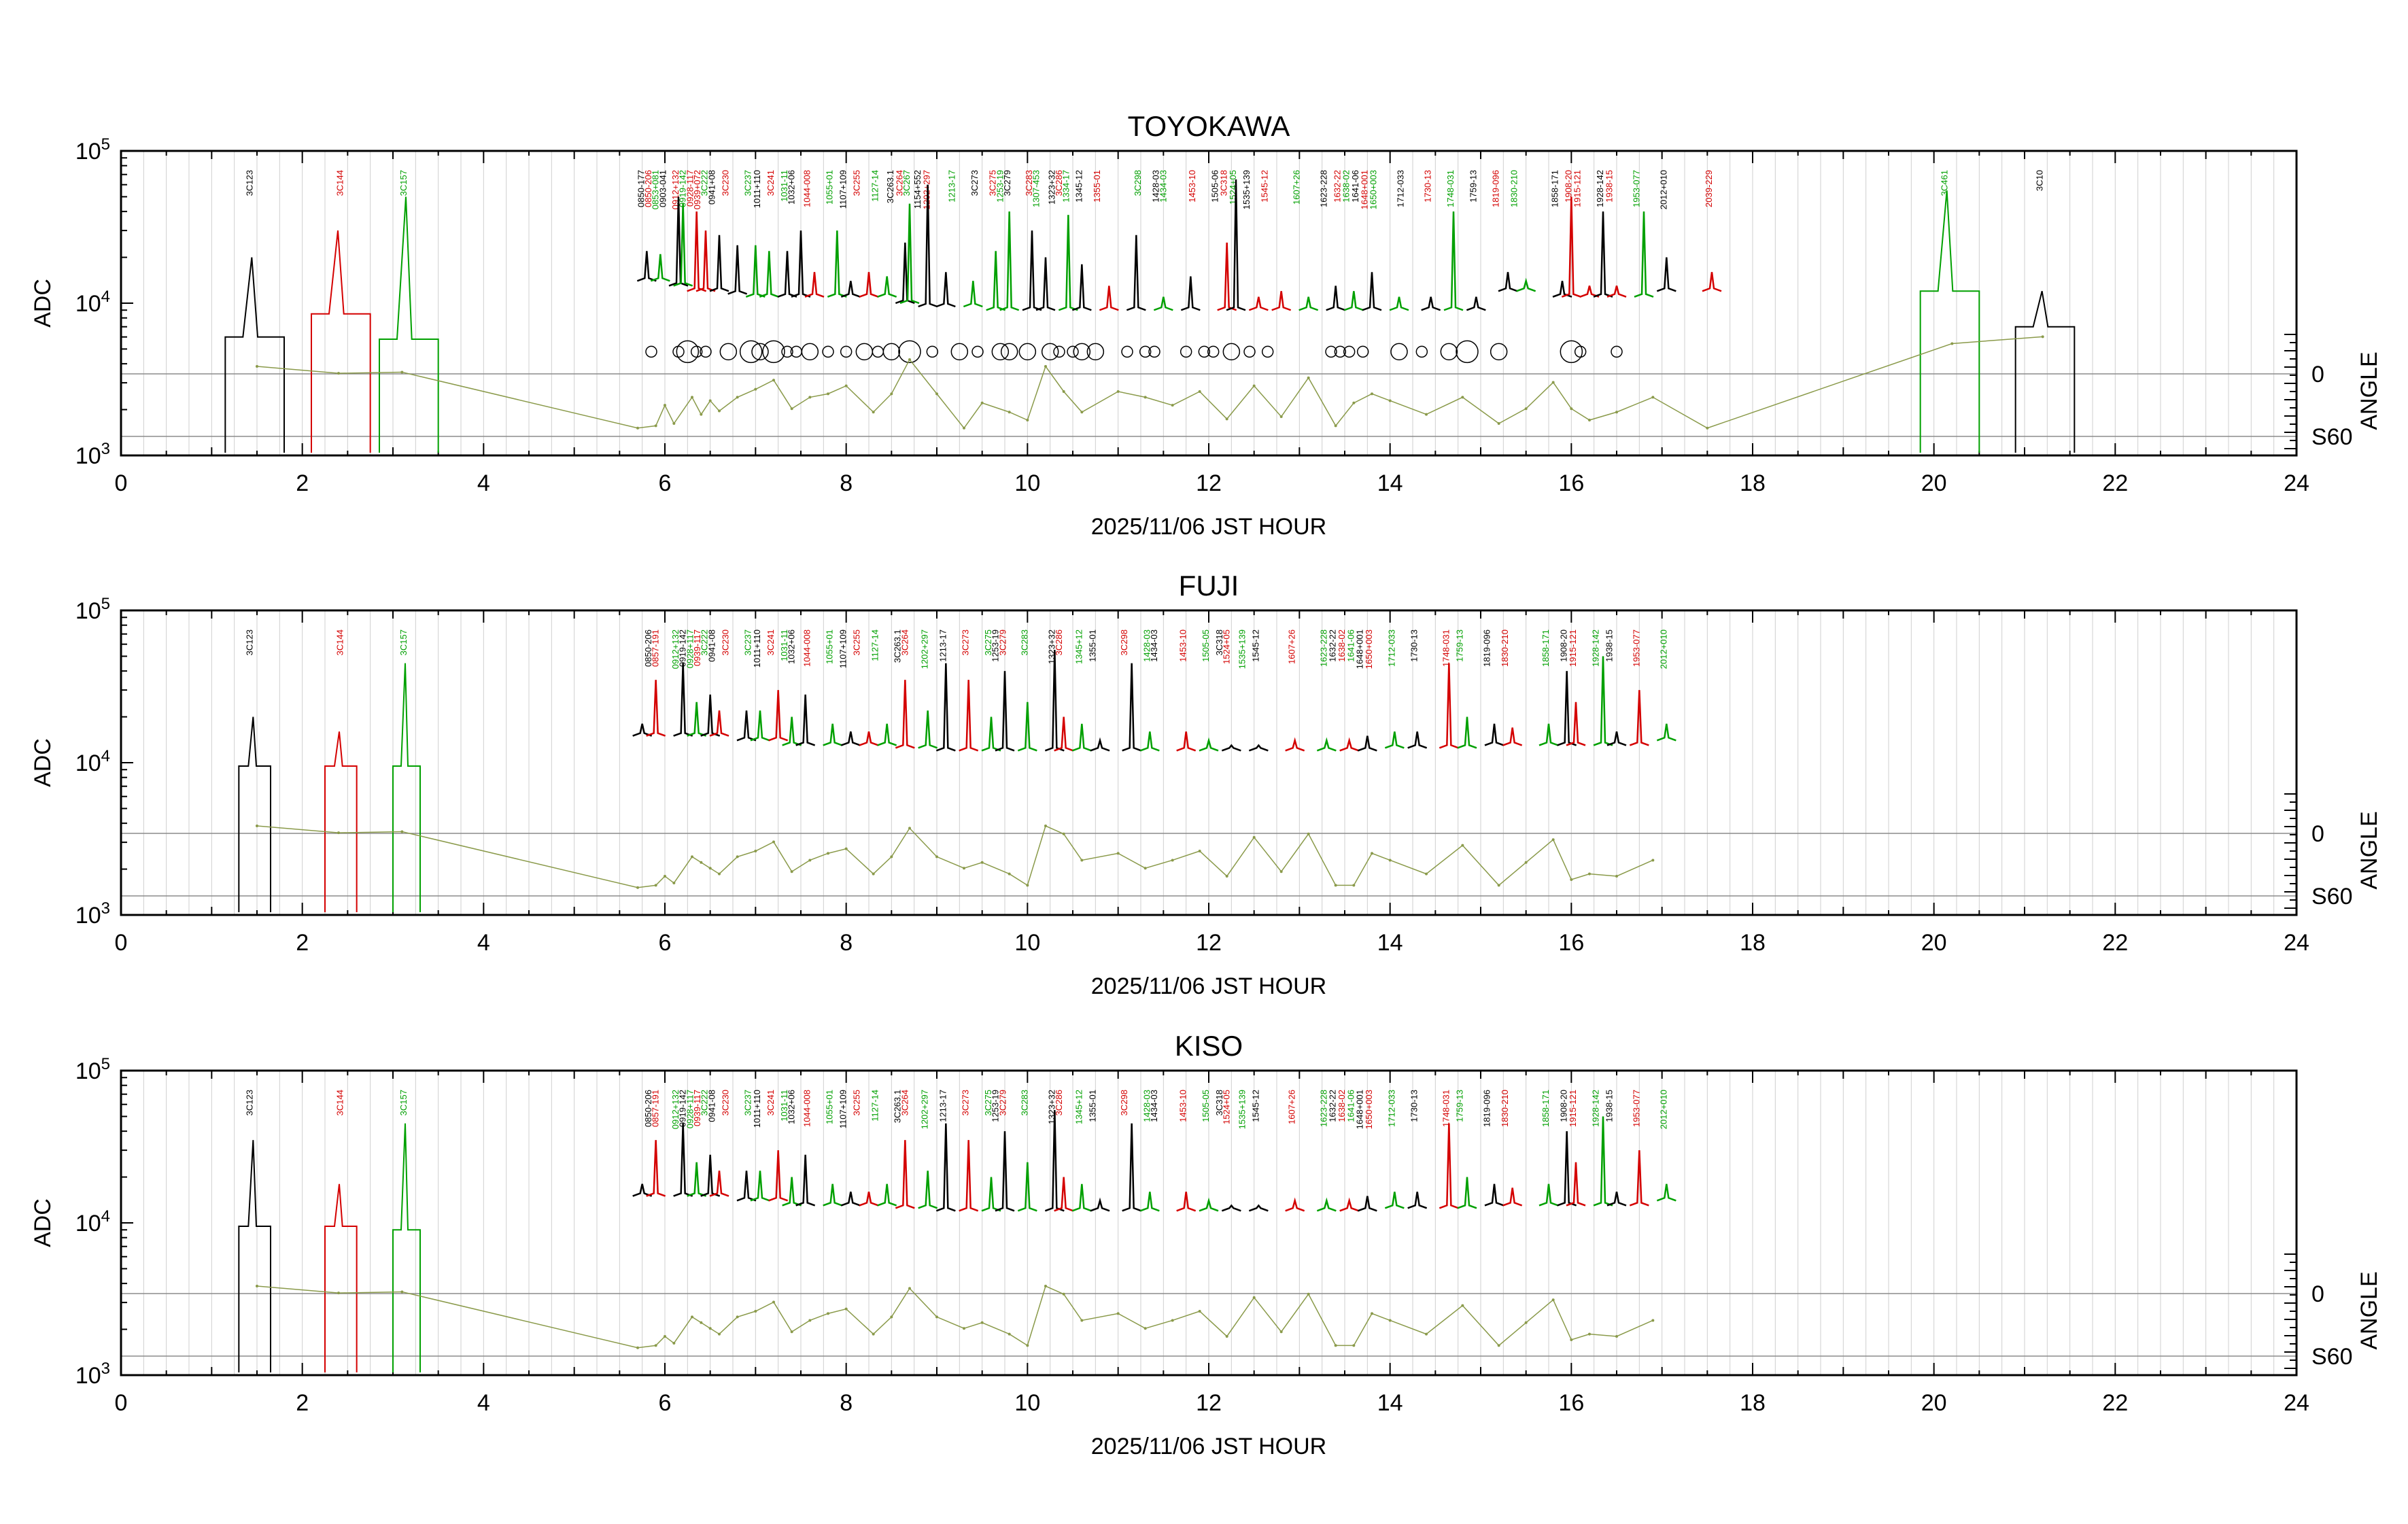 This screenshot has height=1524, width=2408. I want to click on source-label: 3C157, so click(403, 1102).